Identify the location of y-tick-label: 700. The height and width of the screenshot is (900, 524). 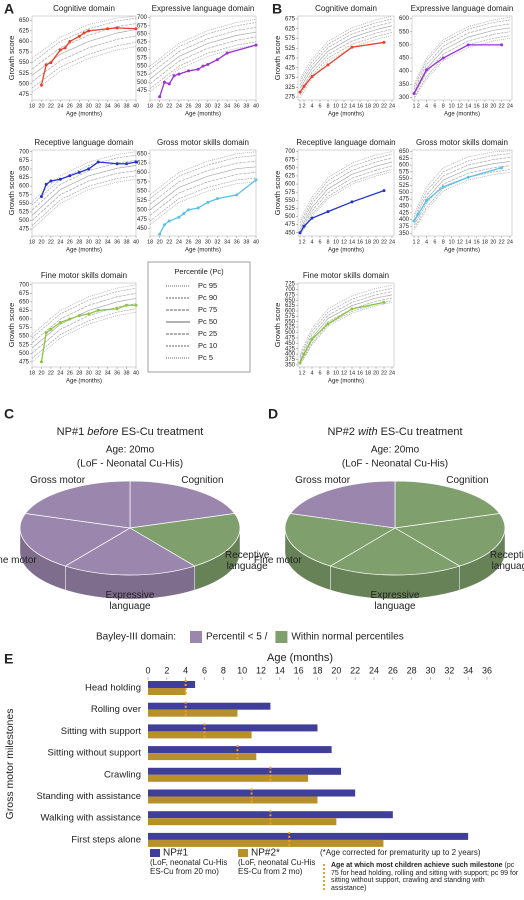
(290, 290).